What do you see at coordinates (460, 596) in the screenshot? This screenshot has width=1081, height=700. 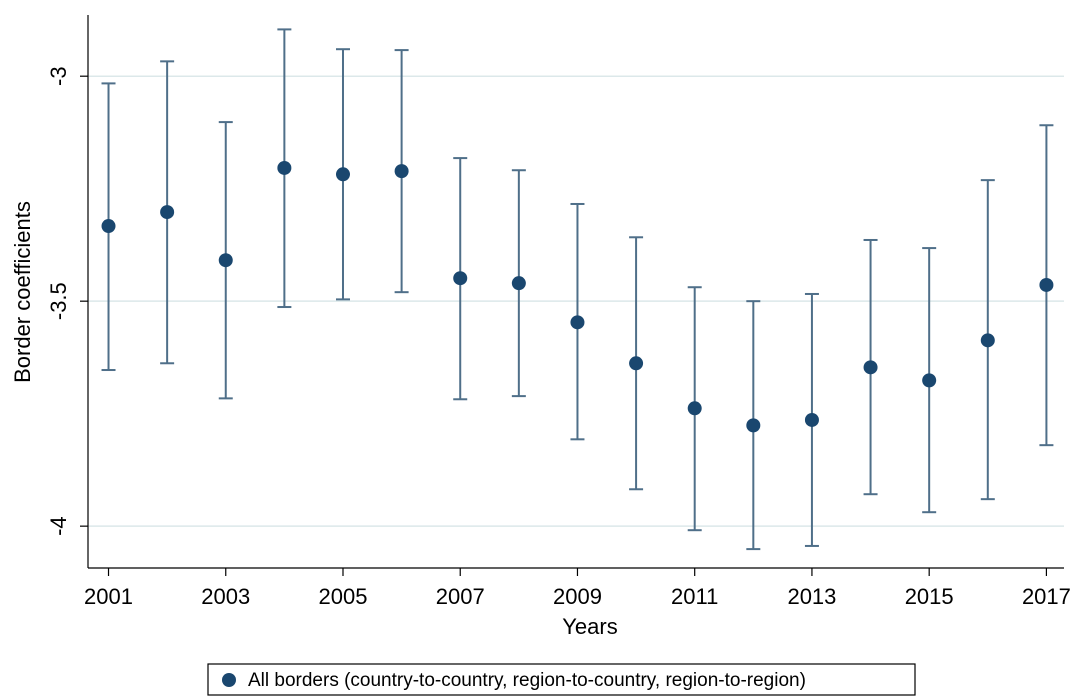 I see `x-tick-label: 2007` at bounding box center [460, 596].